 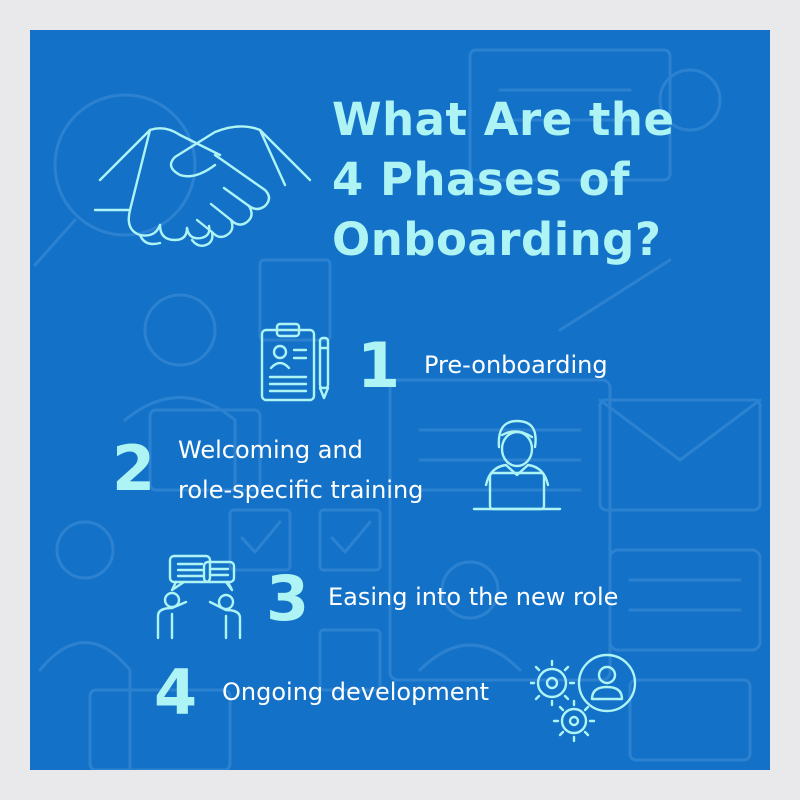 What do you see at coordinates (205, 185) in the screenshot?
I see `handshake-icon` at bounding box center [205, 185].